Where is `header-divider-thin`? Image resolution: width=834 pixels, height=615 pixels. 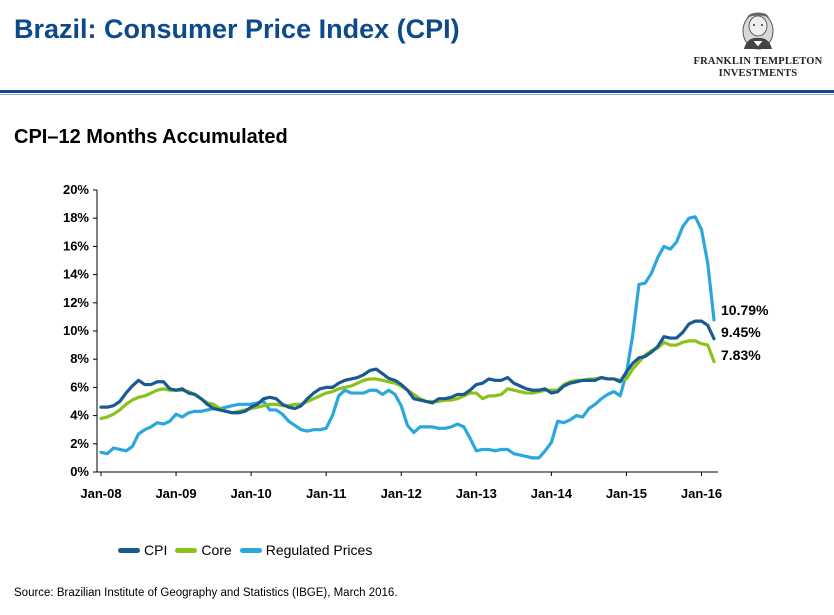 header-divider-thin is located at coordinates (417, 94).